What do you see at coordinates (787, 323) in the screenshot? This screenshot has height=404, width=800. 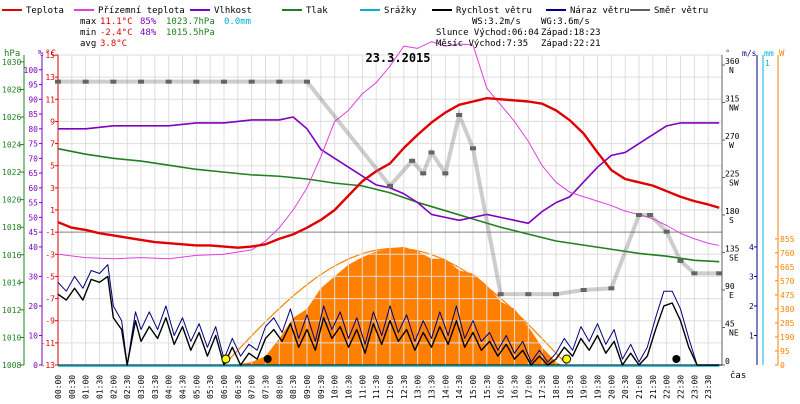 I see `tick-label-solar: 285` at bounding box center [787, 323].